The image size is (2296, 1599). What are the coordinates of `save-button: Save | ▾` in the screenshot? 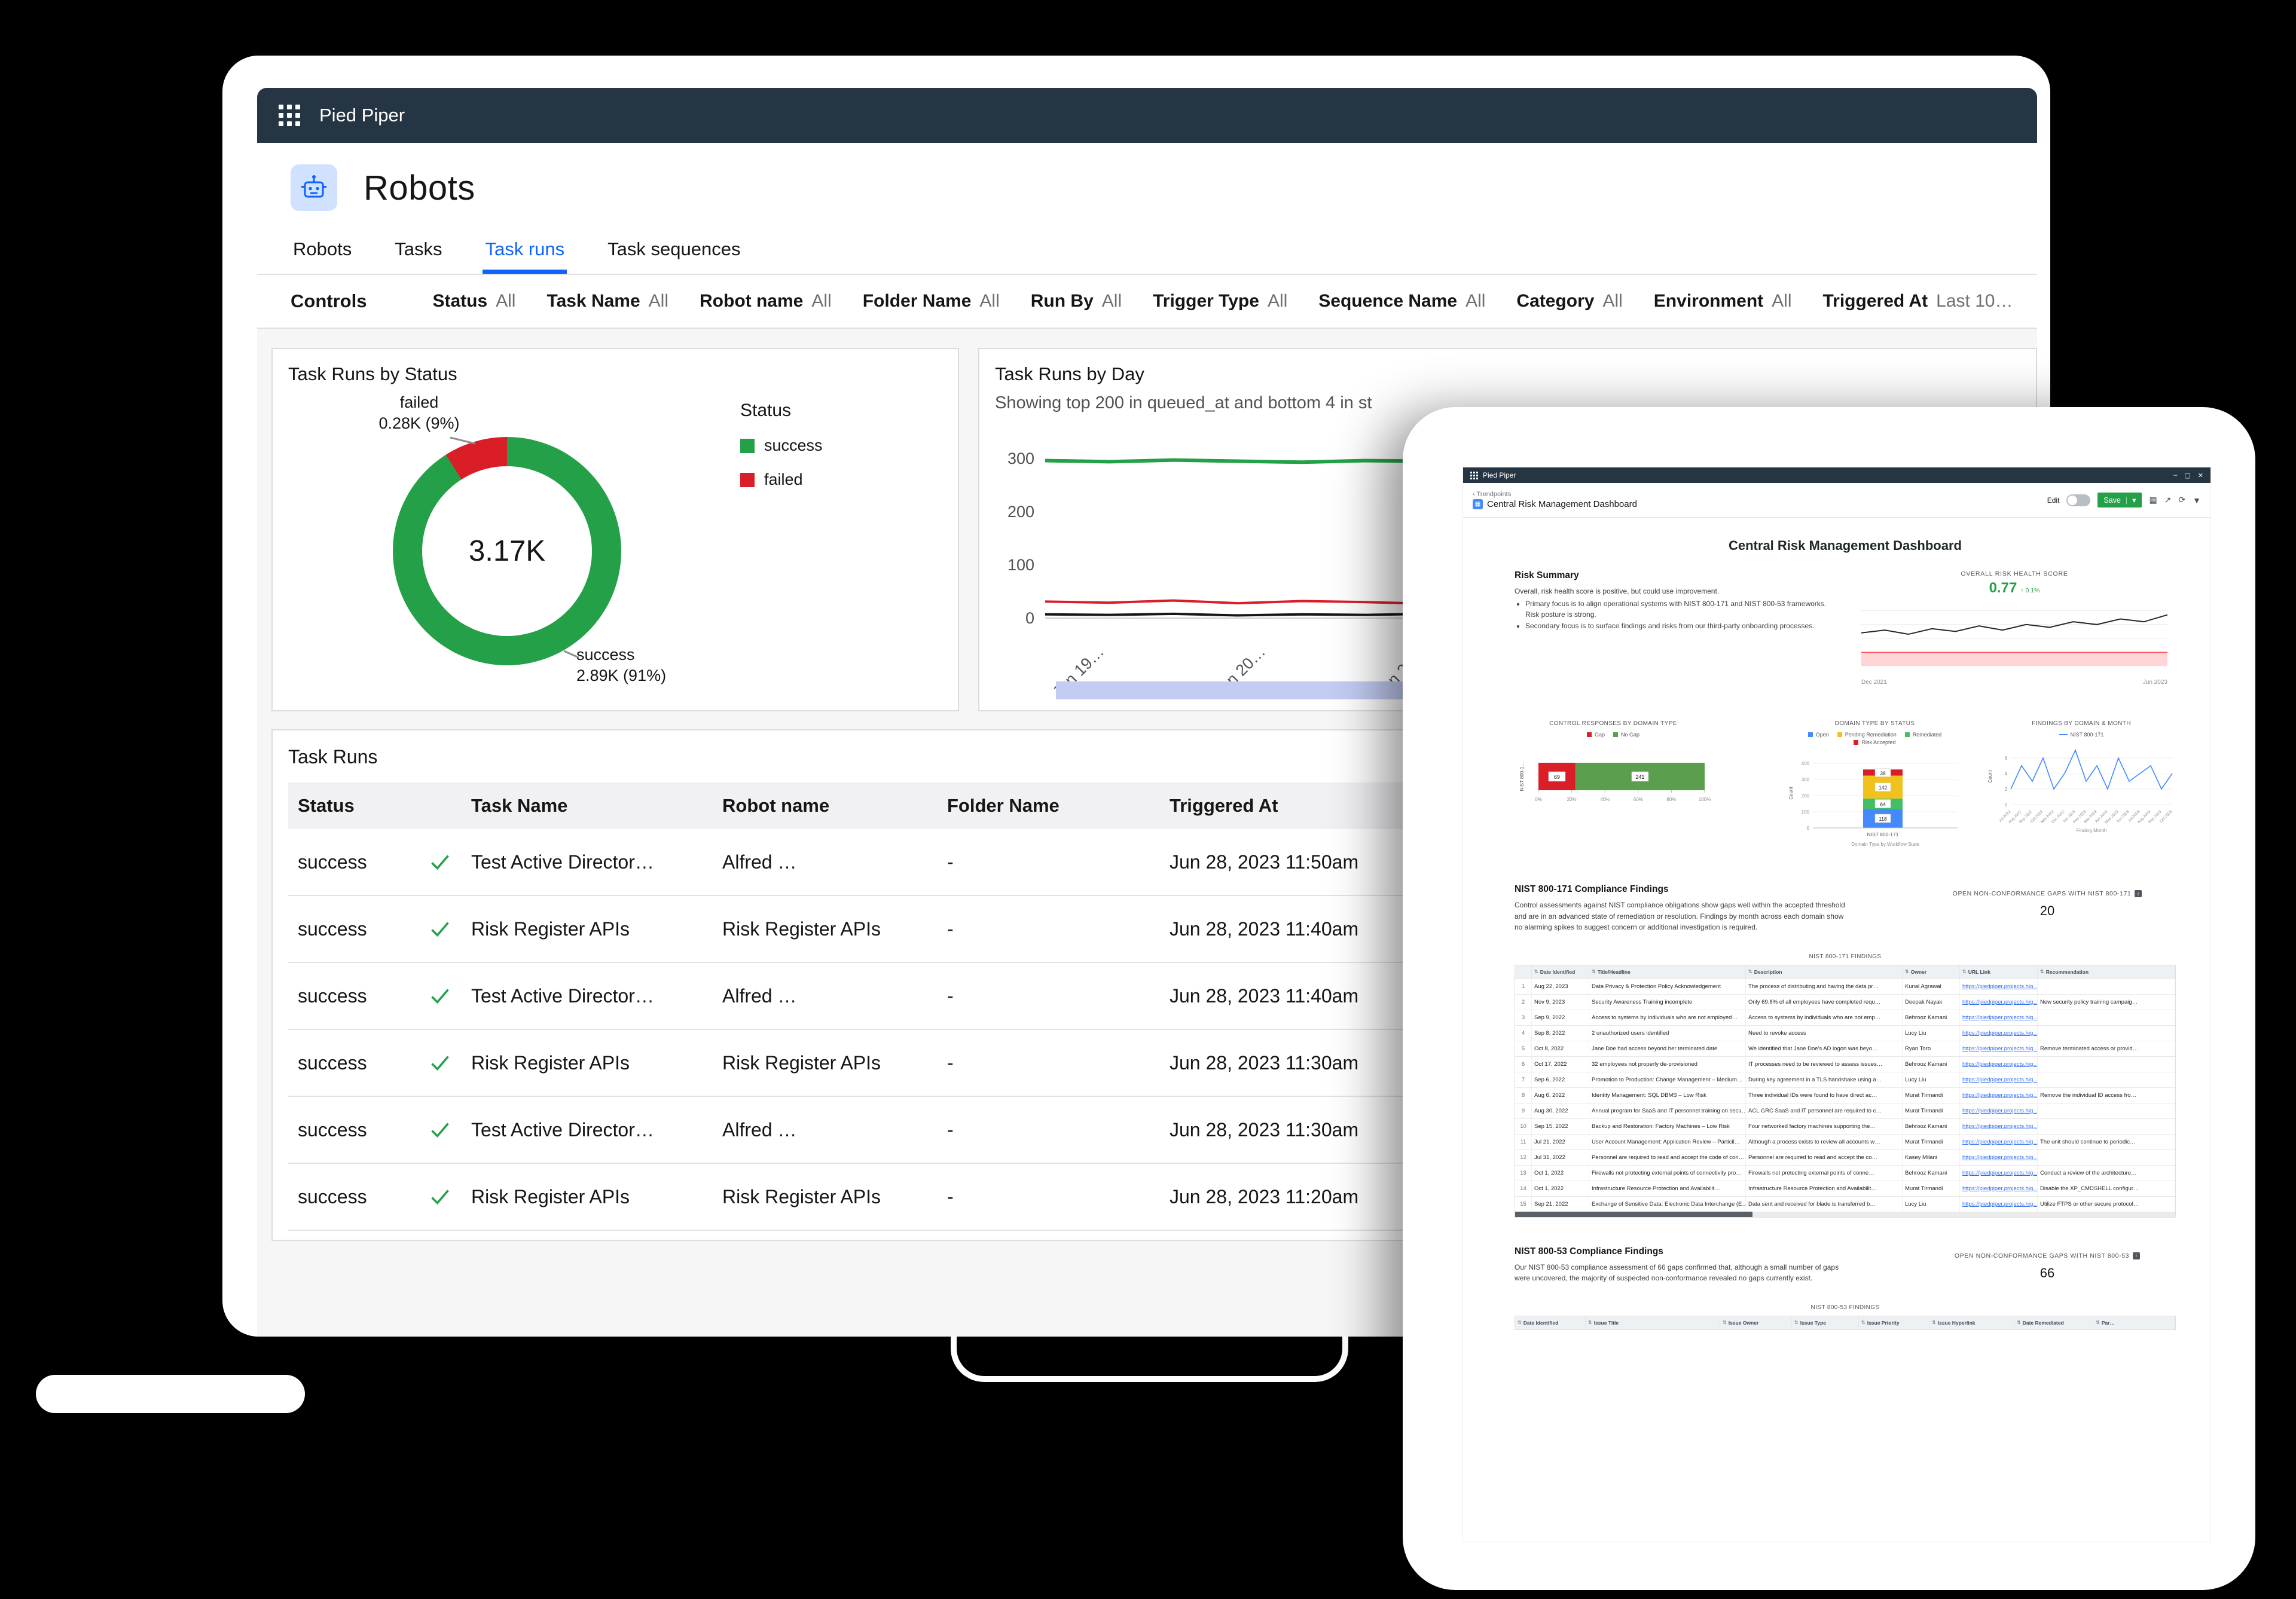 It's located at (2119, 500).